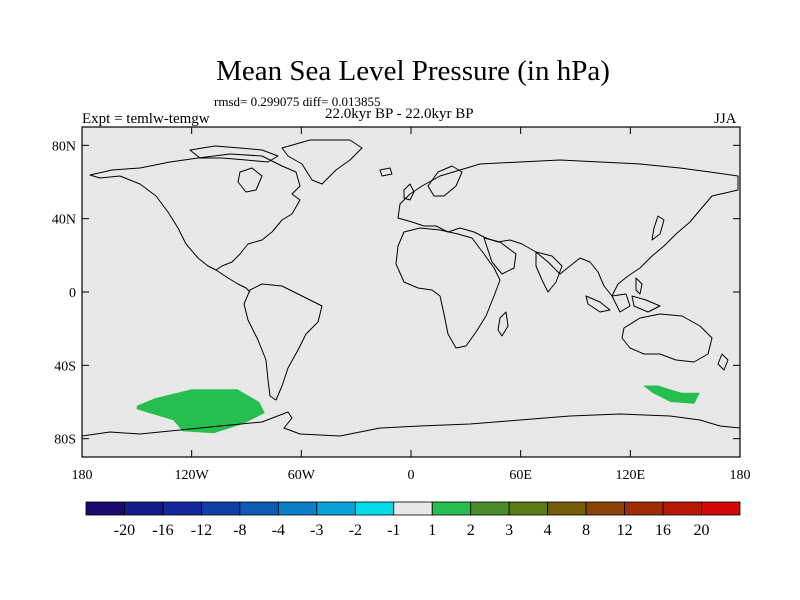  What do you see at coordinates (72, 293) in the screenshot?
I see `lat-tick-label: 0` at bounding box center [72, 293].